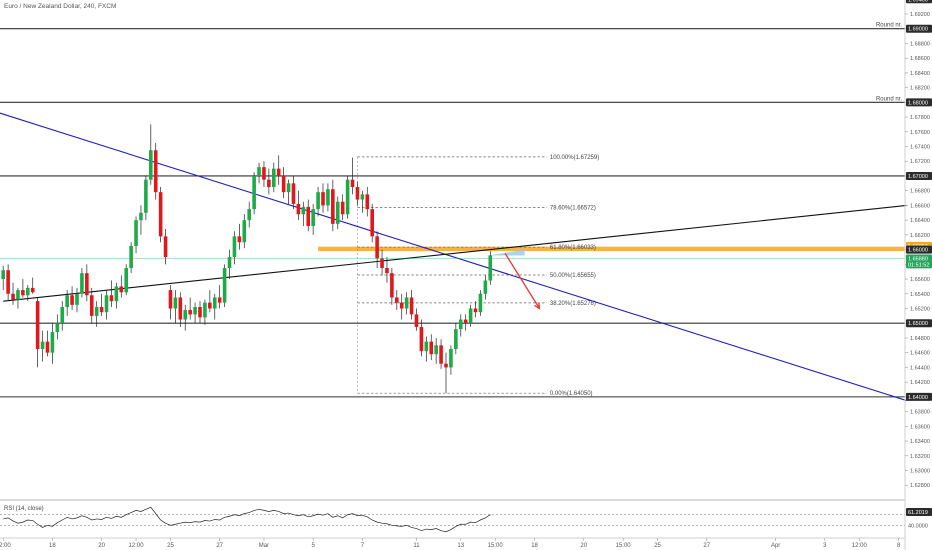  Describe the element at coordinates (612, 249) in the screenshot. I see `resistance-zone-rect` at that location.